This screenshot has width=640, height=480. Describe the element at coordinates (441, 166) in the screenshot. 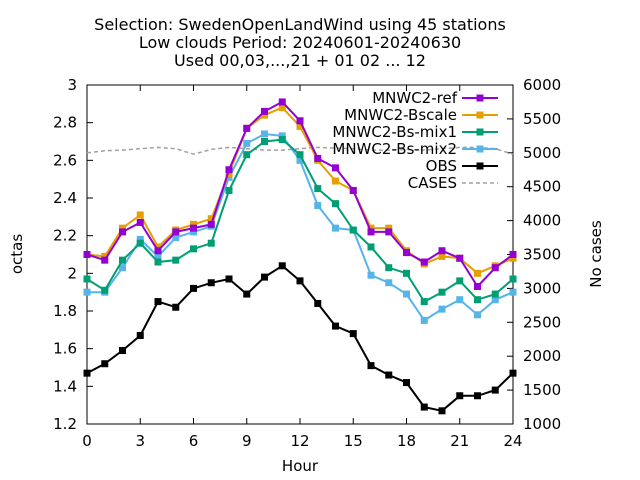

I see `legend-label-obs: OBS` at that location.